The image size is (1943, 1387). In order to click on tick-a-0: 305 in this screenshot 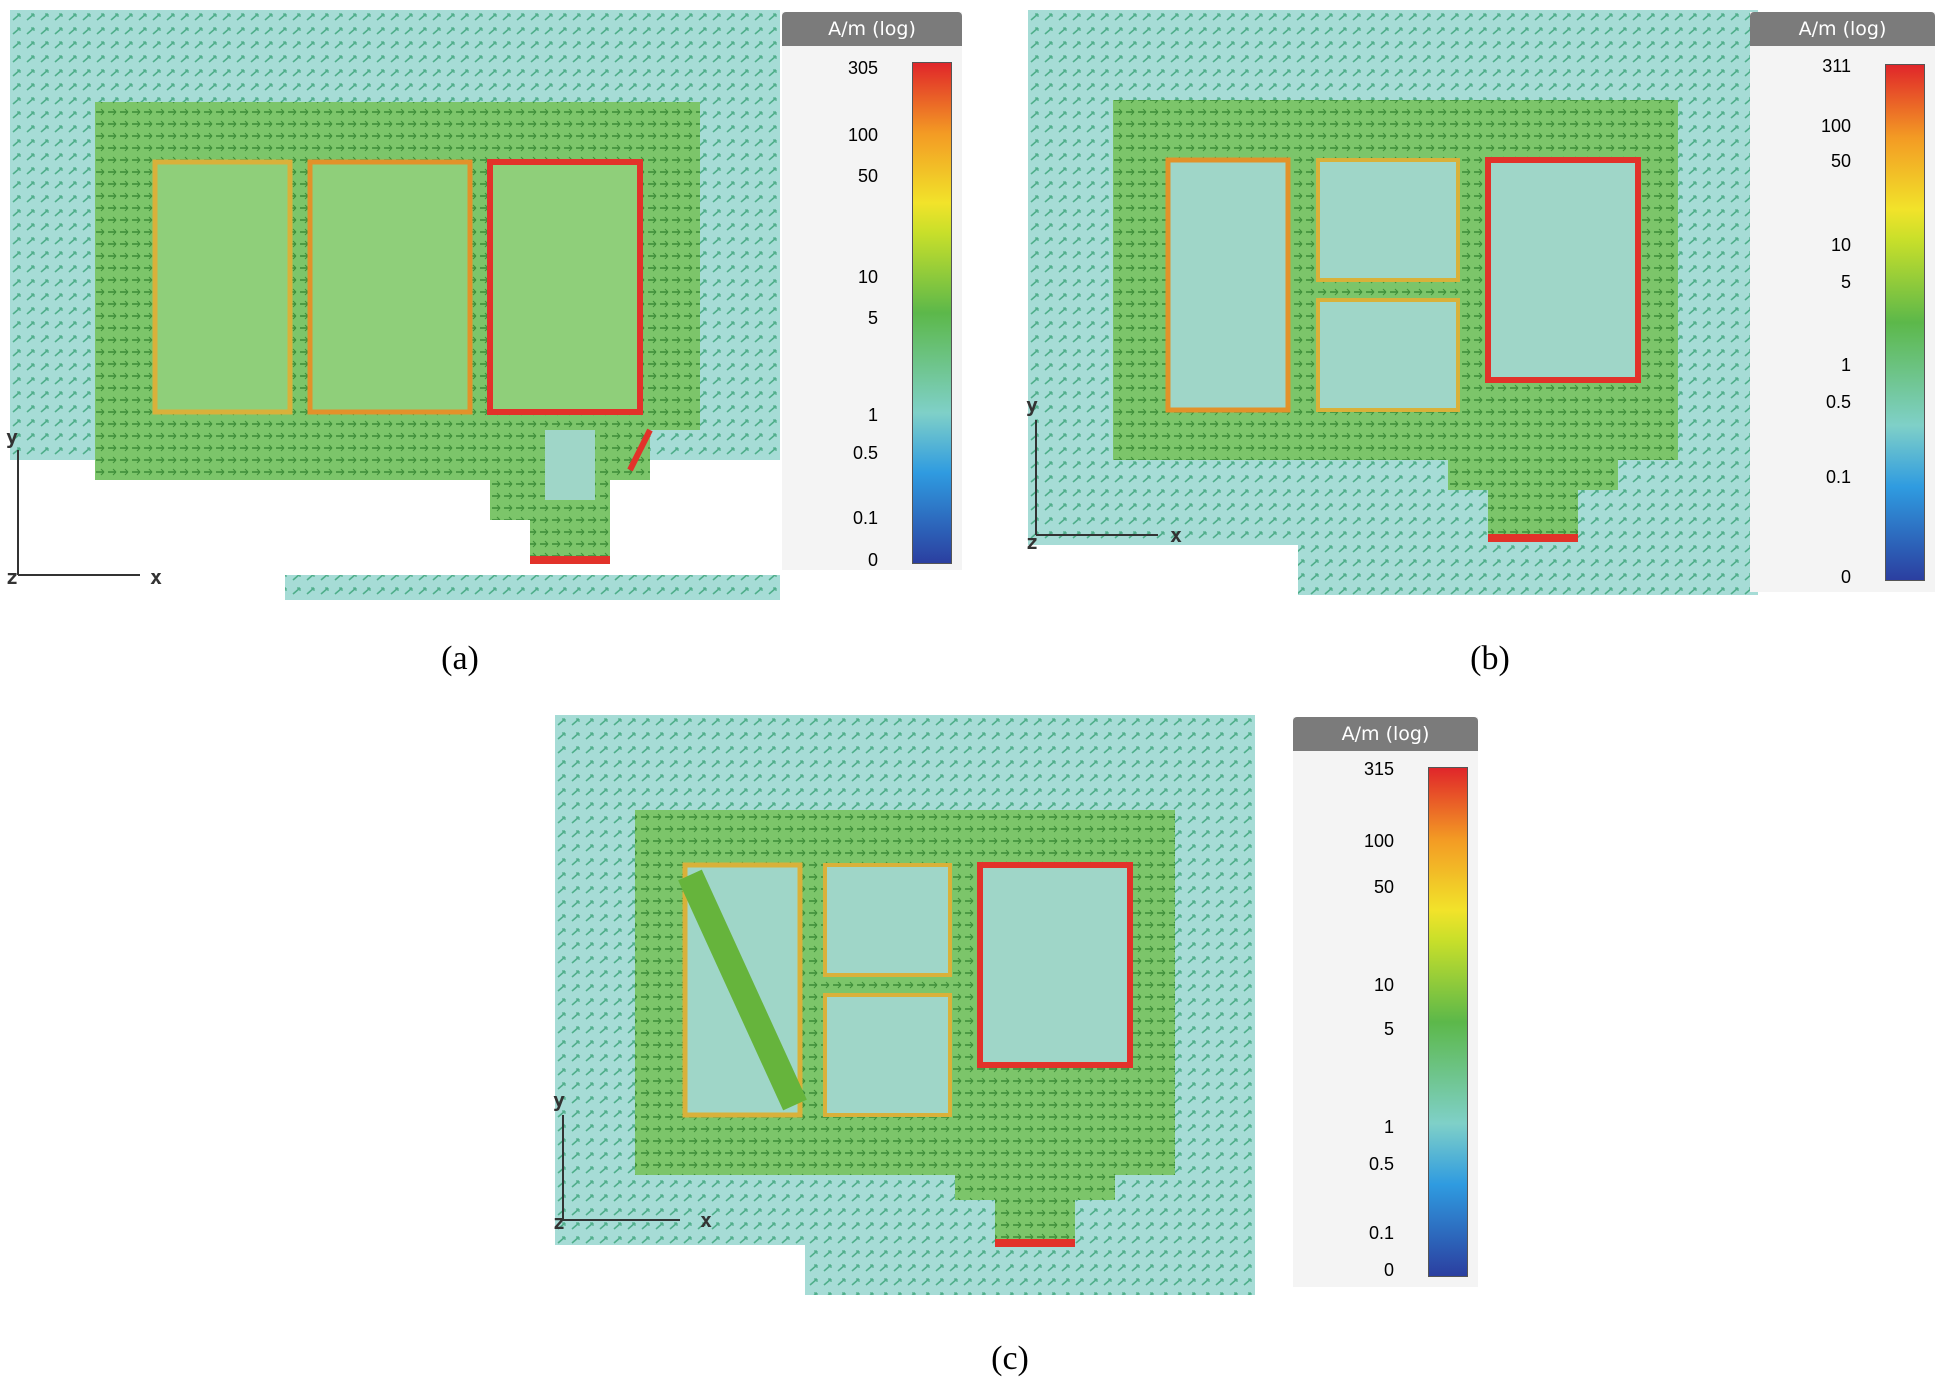, I will do `click(862, 68)`.